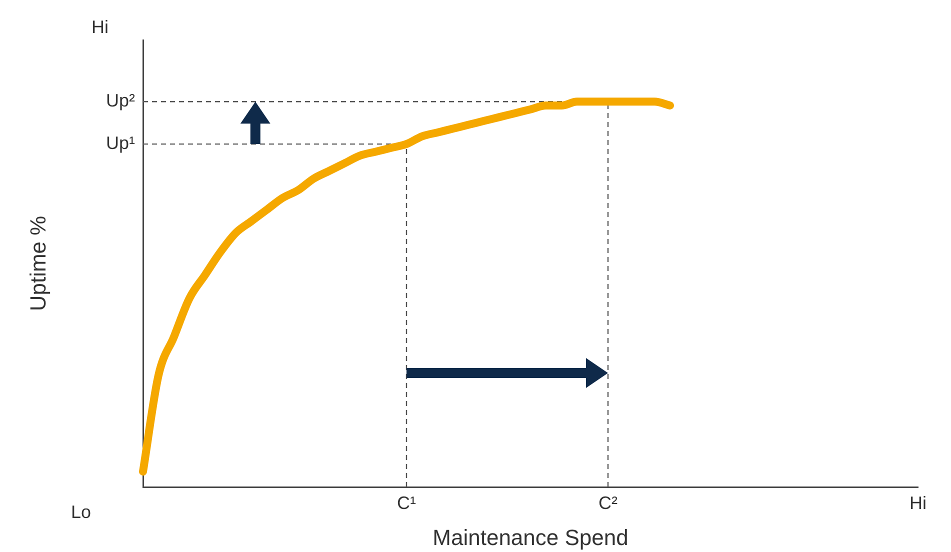  I want to click on text: Lo, so click(81, 512).